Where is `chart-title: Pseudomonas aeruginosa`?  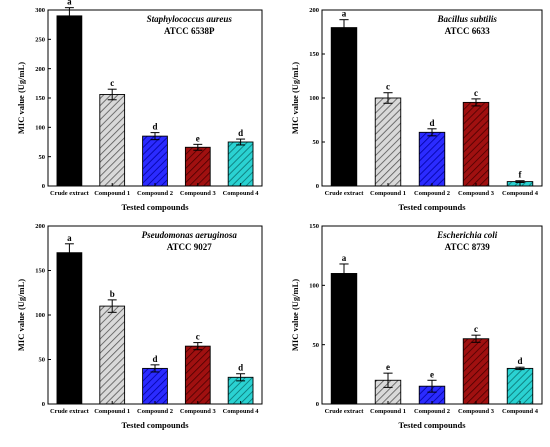 chart-title: Pseudomonas aeruginosa is located at coordinates (190, 235).